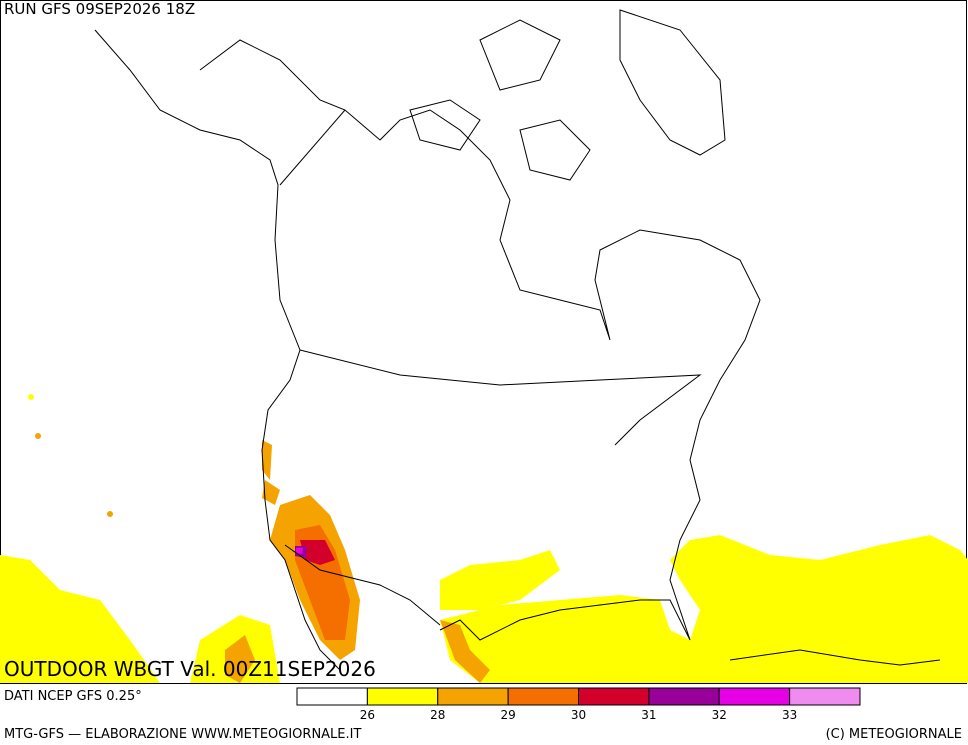 Image resolution: width=968 pixels, height=745 pixels. Describe the element at coordinates (789, 715) in the screenshot. I see `colorbar-tick-label: 33` at that location.